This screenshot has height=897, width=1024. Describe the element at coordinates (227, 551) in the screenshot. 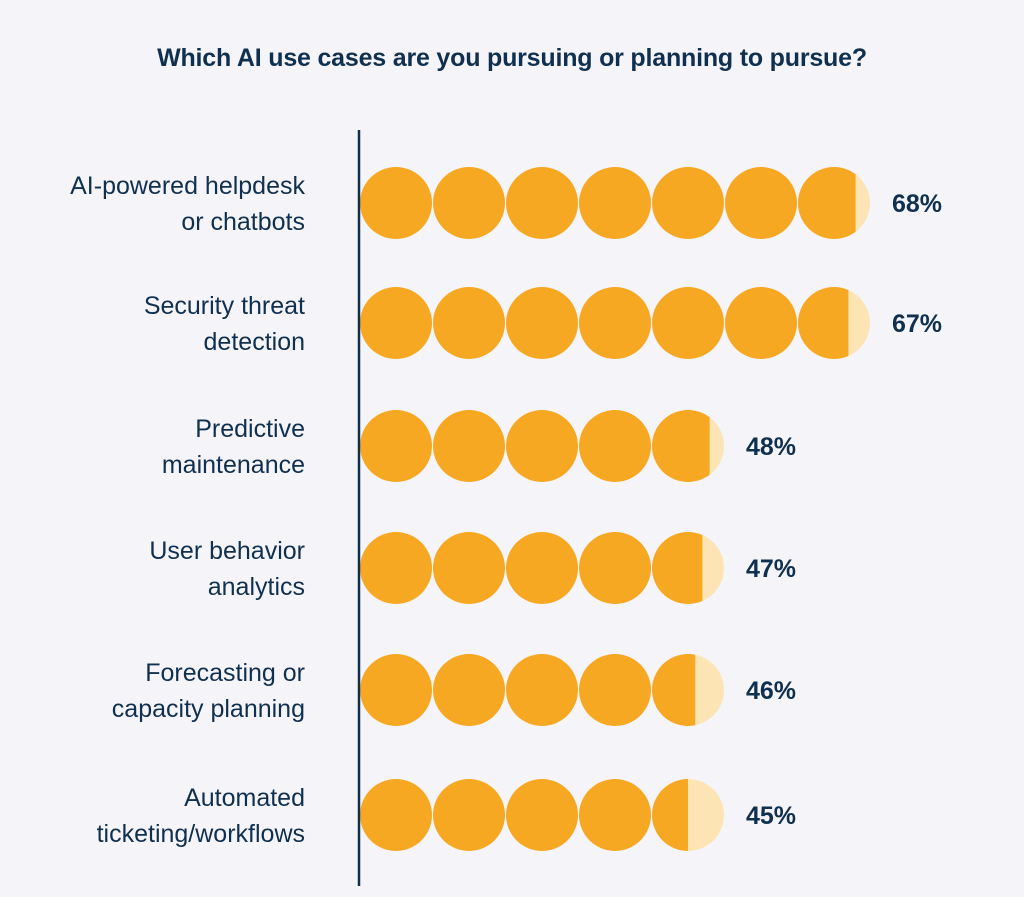

I see `category-label: User behavior` at that location.